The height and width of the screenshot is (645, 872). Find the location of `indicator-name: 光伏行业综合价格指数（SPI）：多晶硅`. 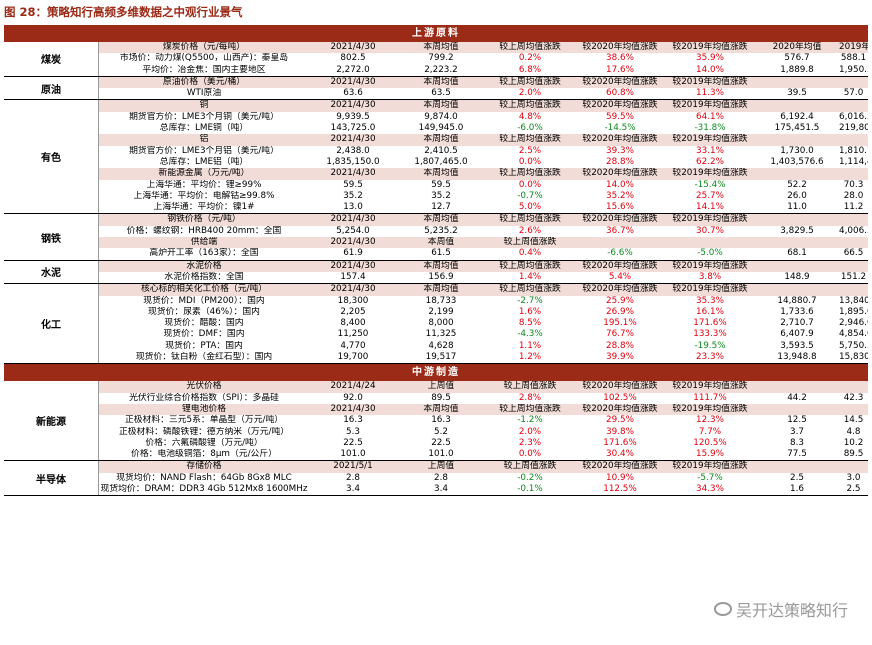

indicator-name: 光伏行业综合价格指数（SPI）：多晶硅 is located at coordinates (204, 397).